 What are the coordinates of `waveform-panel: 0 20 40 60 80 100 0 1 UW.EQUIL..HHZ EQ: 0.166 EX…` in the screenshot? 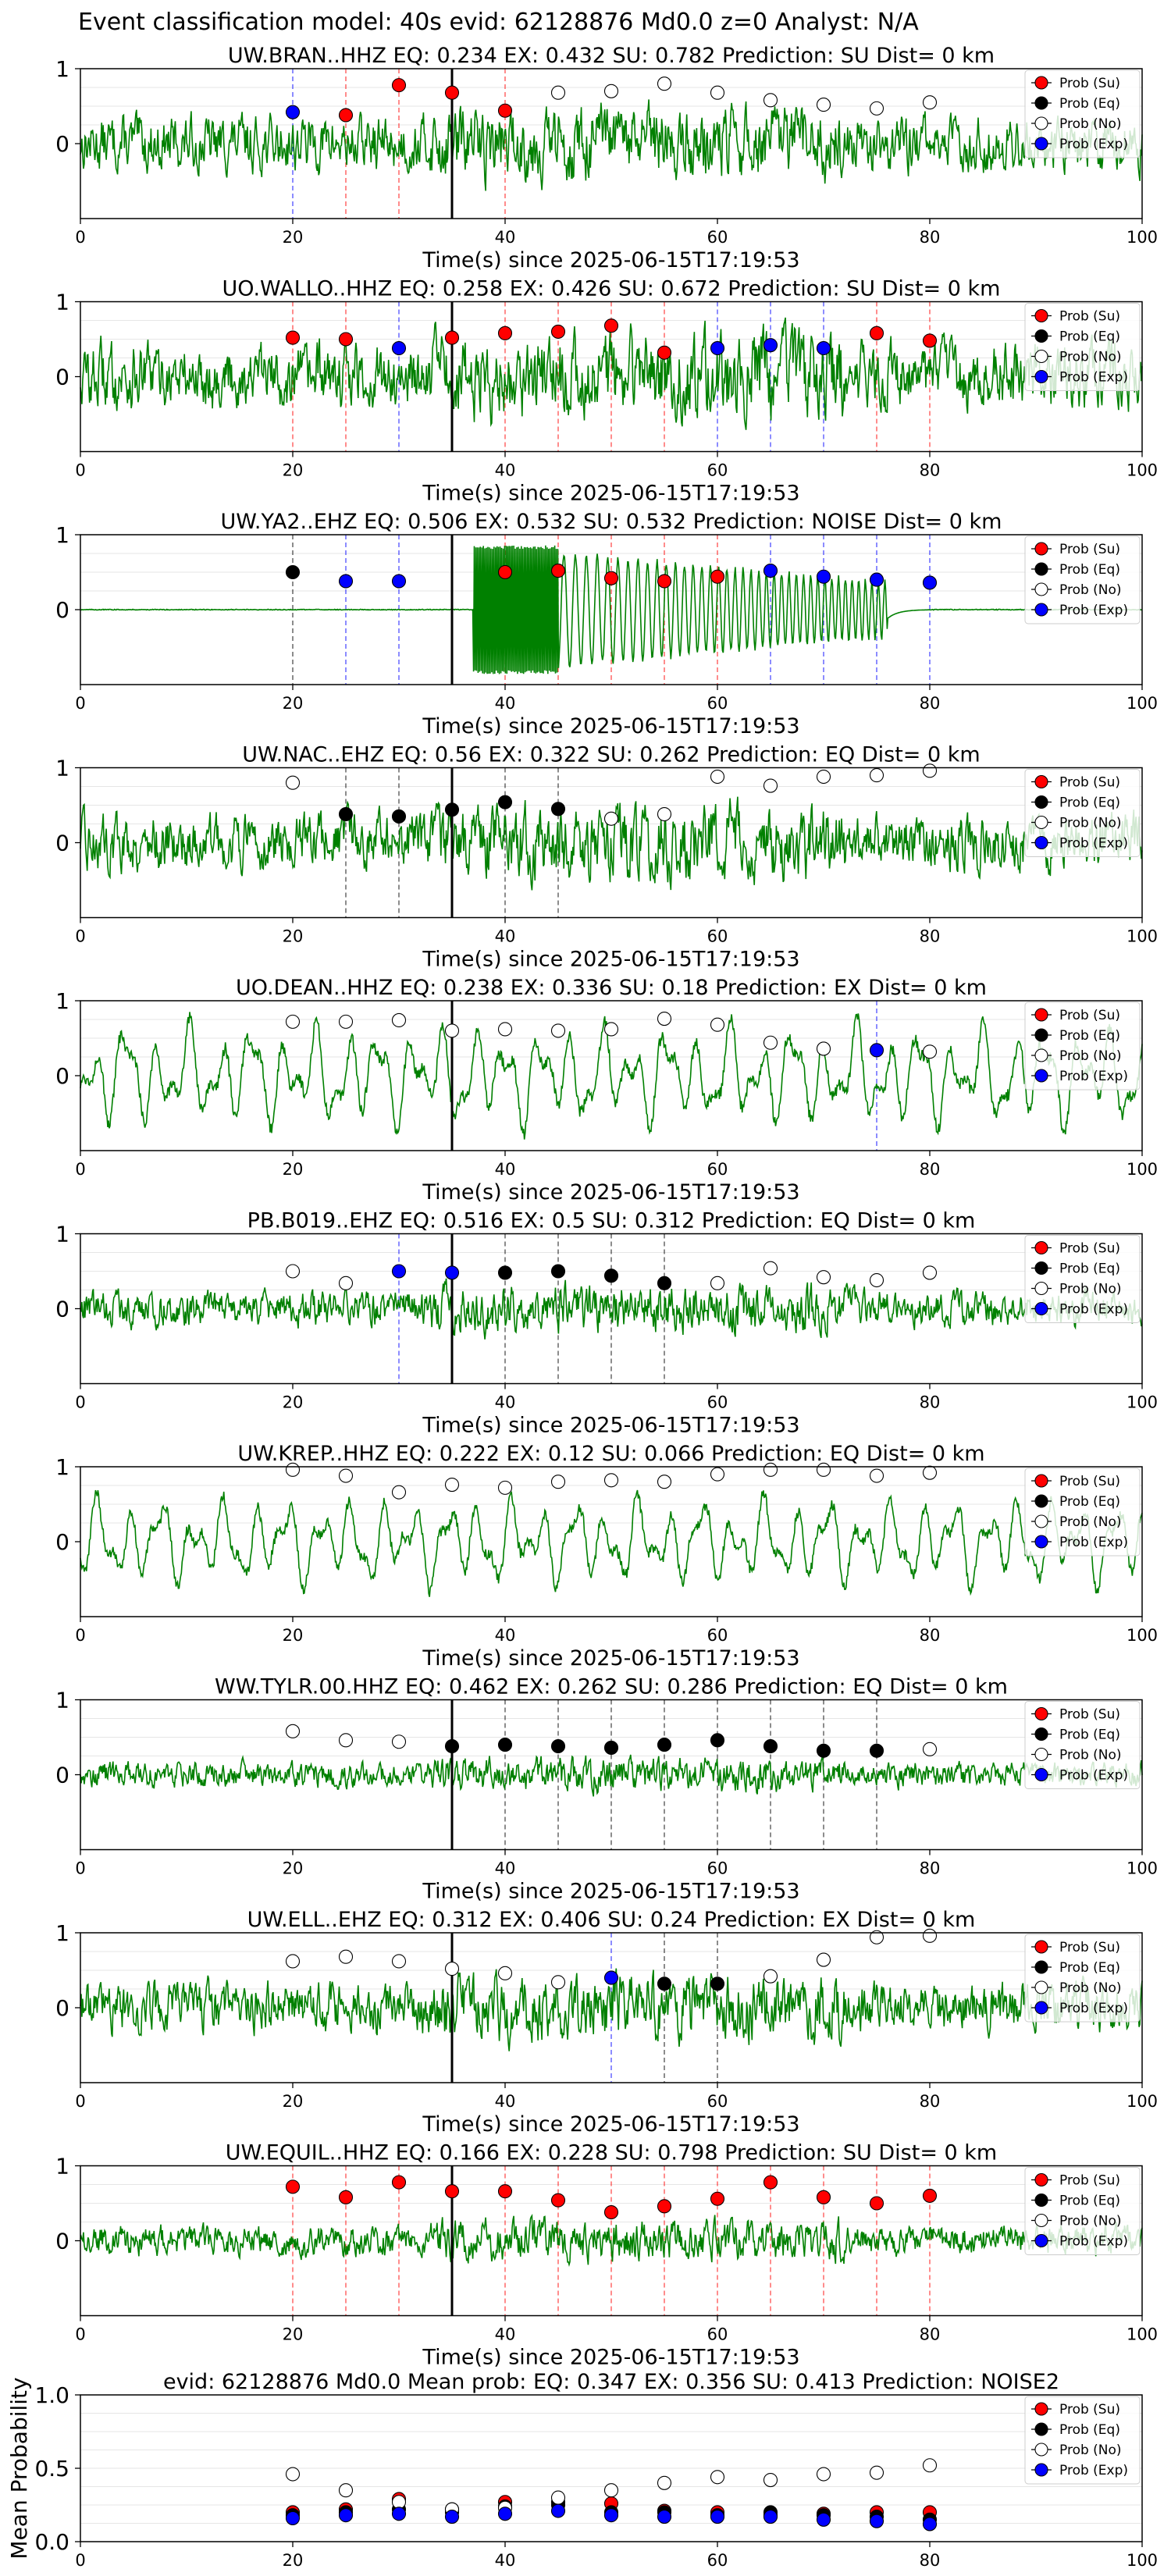 It's located at (606, 2255).